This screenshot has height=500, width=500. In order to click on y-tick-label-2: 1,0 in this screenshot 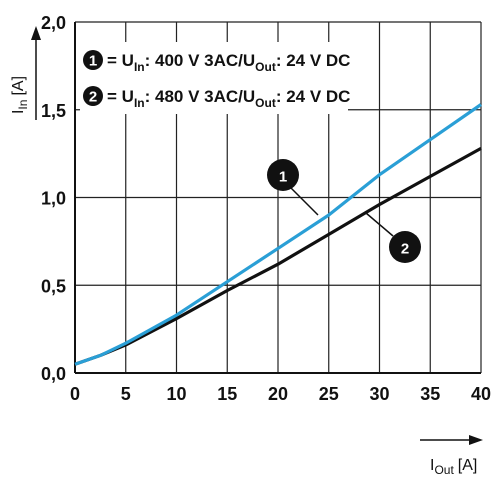, I will do `click(53, 199)`.